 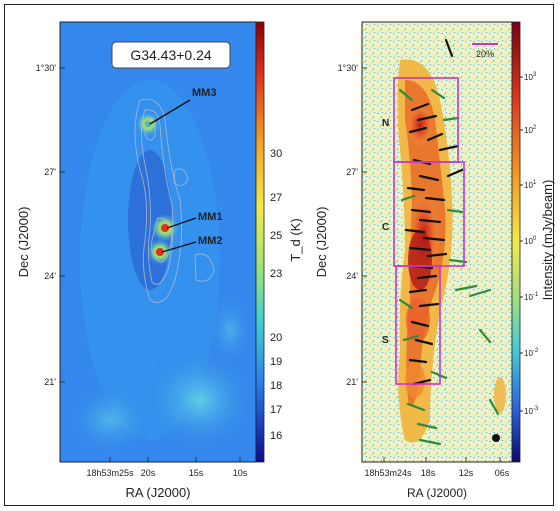 I want to click on left-ytick-2: 24', so click(x=50, y=276).